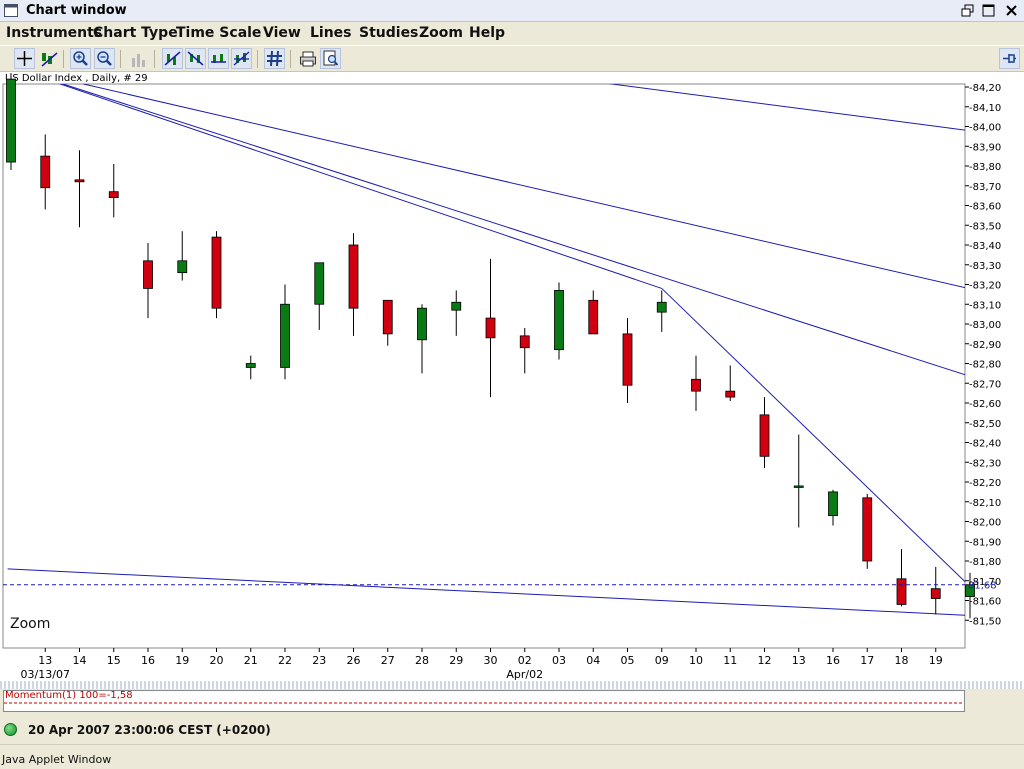  I want to click on x-tick-label: 09, so click(662, 660).